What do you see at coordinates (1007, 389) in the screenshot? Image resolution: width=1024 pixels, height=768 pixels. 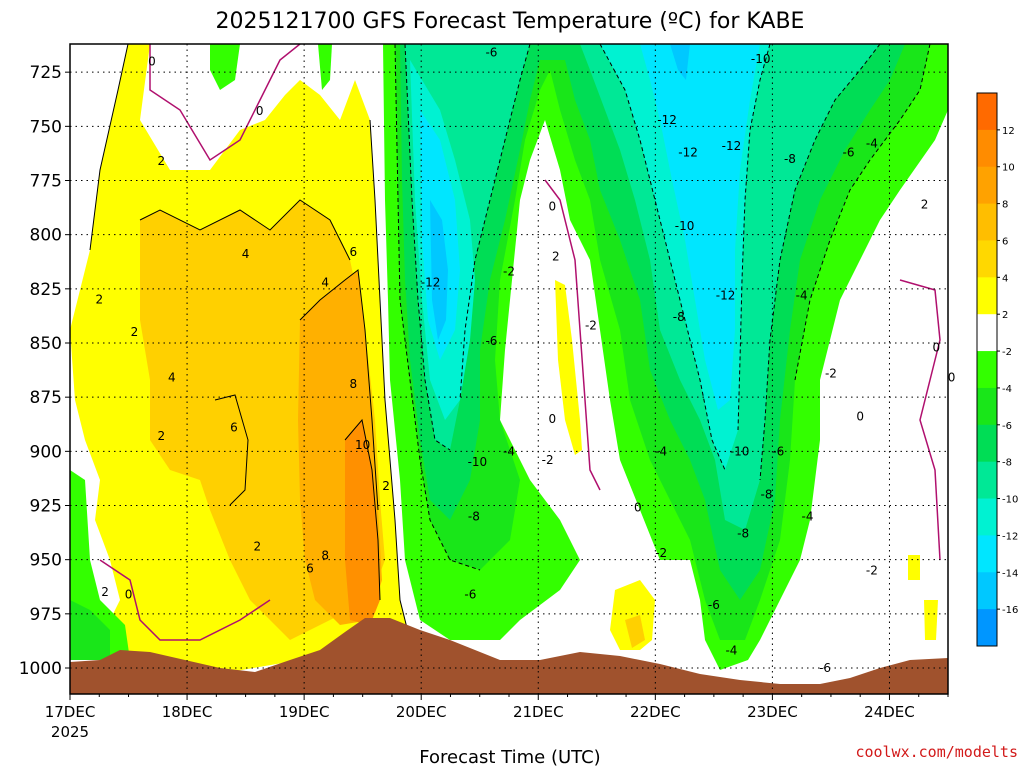 I see `colorbar-tick-label: -4` at bounding box center [1007, 389].